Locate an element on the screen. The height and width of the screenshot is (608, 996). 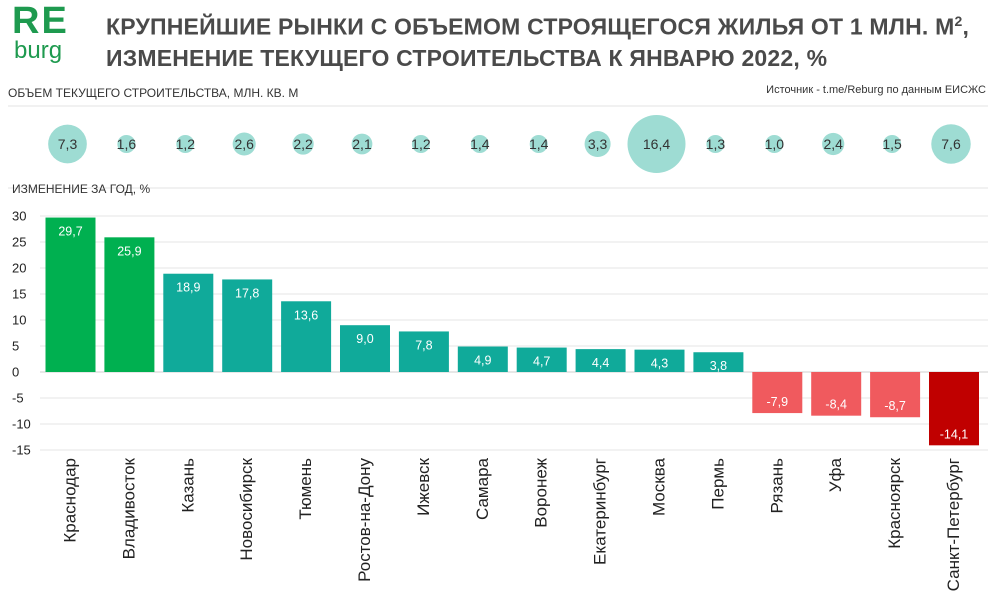
category-label: Екатеринбург is located at coordinates (600, 511).